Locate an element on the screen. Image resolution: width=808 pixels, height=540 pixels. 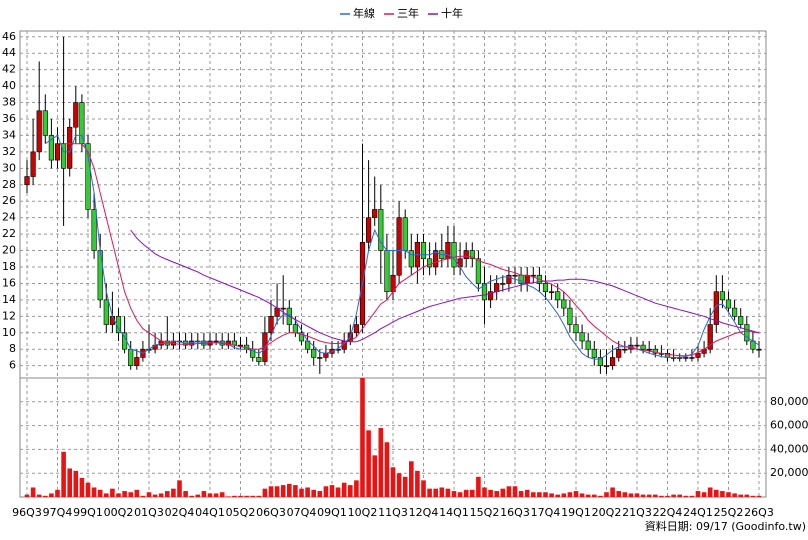
x-tick-label: 05Q2 is located at coordinates (241, 512).